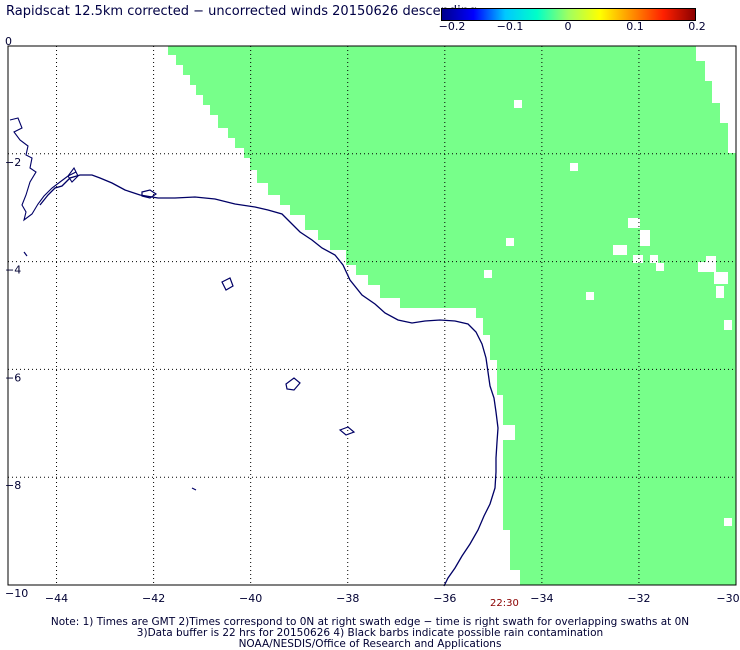 Image resolution: width=740 pixels, height=650 pixels. What do you see at coordinates (13, 377) in the screenshot?
I see `y-tick-label: −6` at bounding box center [13, 377].